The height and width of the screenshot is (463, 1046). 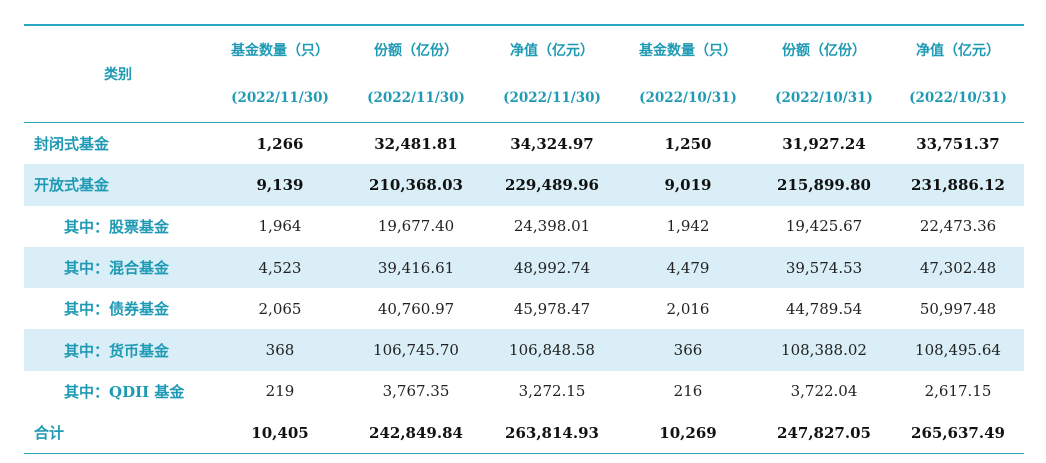 What do you see at coordinates (824, 226) in the screenshot?
I see `cell-value: 19,425.67` at bounding box center [824, 226].